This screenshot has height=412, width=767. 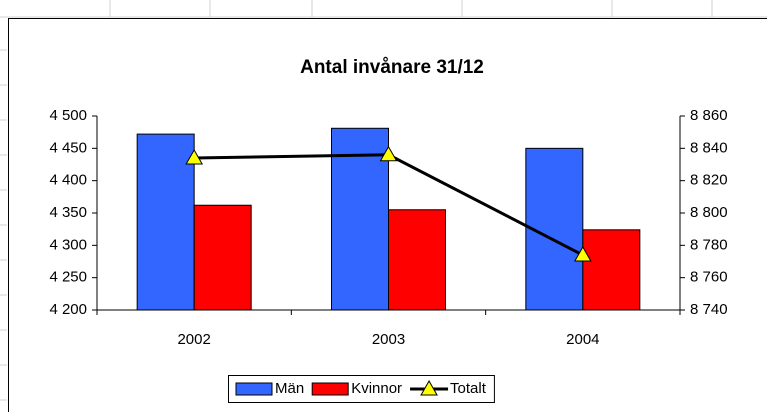 What do you see at coordinates (289, 388) in the screenshot?
I see `legend-label: Män` at bounding box center [289, 388].